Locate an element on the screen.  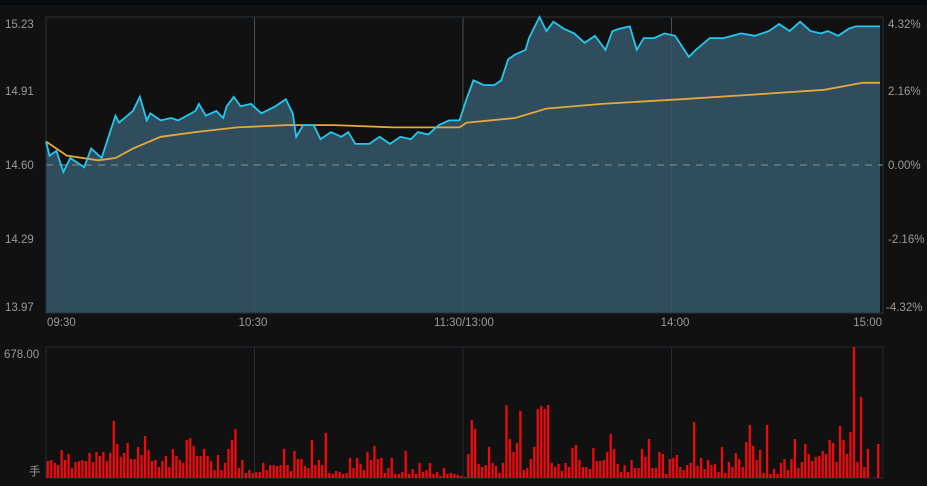
top-strip is located at coordinates (463, 2).